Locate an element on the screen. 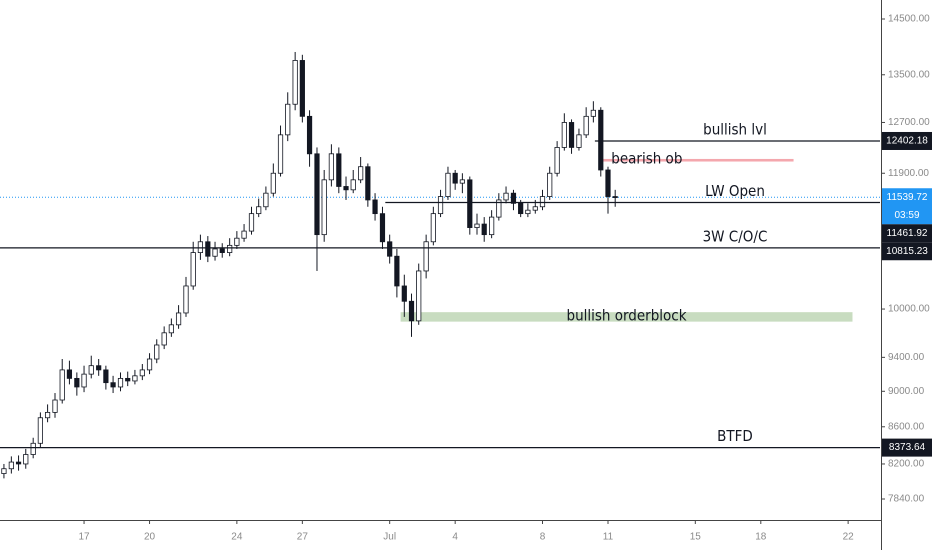 This screenshot has width=932, height=555. level-label: 3W C/O/C is located at coordinates (735, 236).